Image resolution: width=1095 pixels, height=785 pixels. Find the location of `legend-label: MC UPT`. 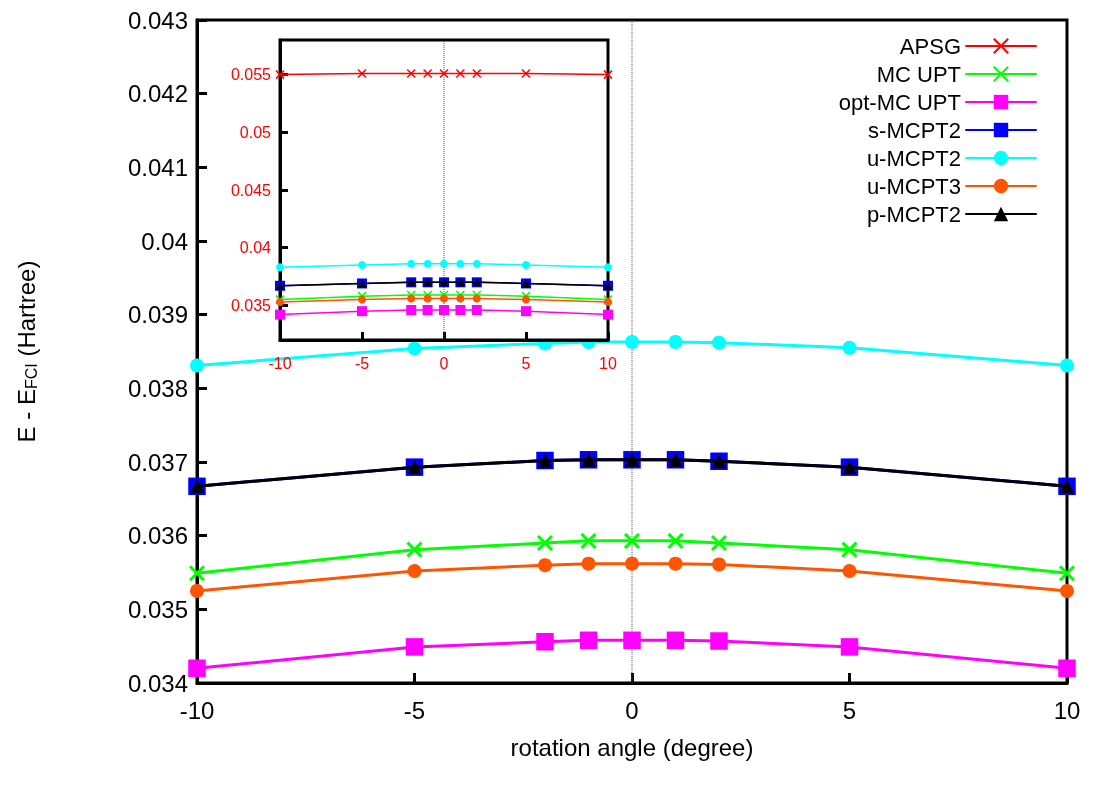

legend-label: MC UPT is located at coordinates (918, 74).